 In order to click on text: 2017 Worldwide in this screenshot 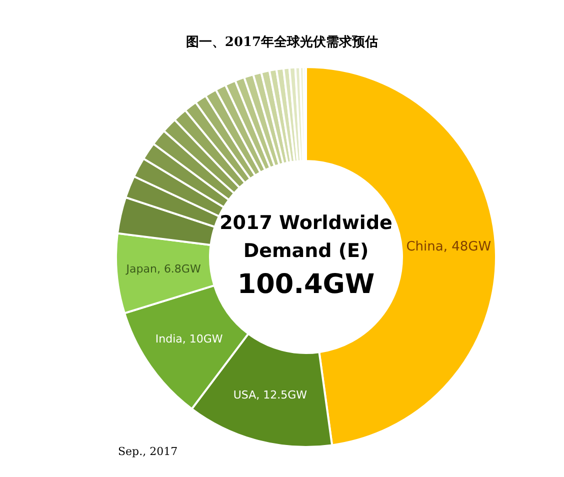, I will do `click(306, 223)`.